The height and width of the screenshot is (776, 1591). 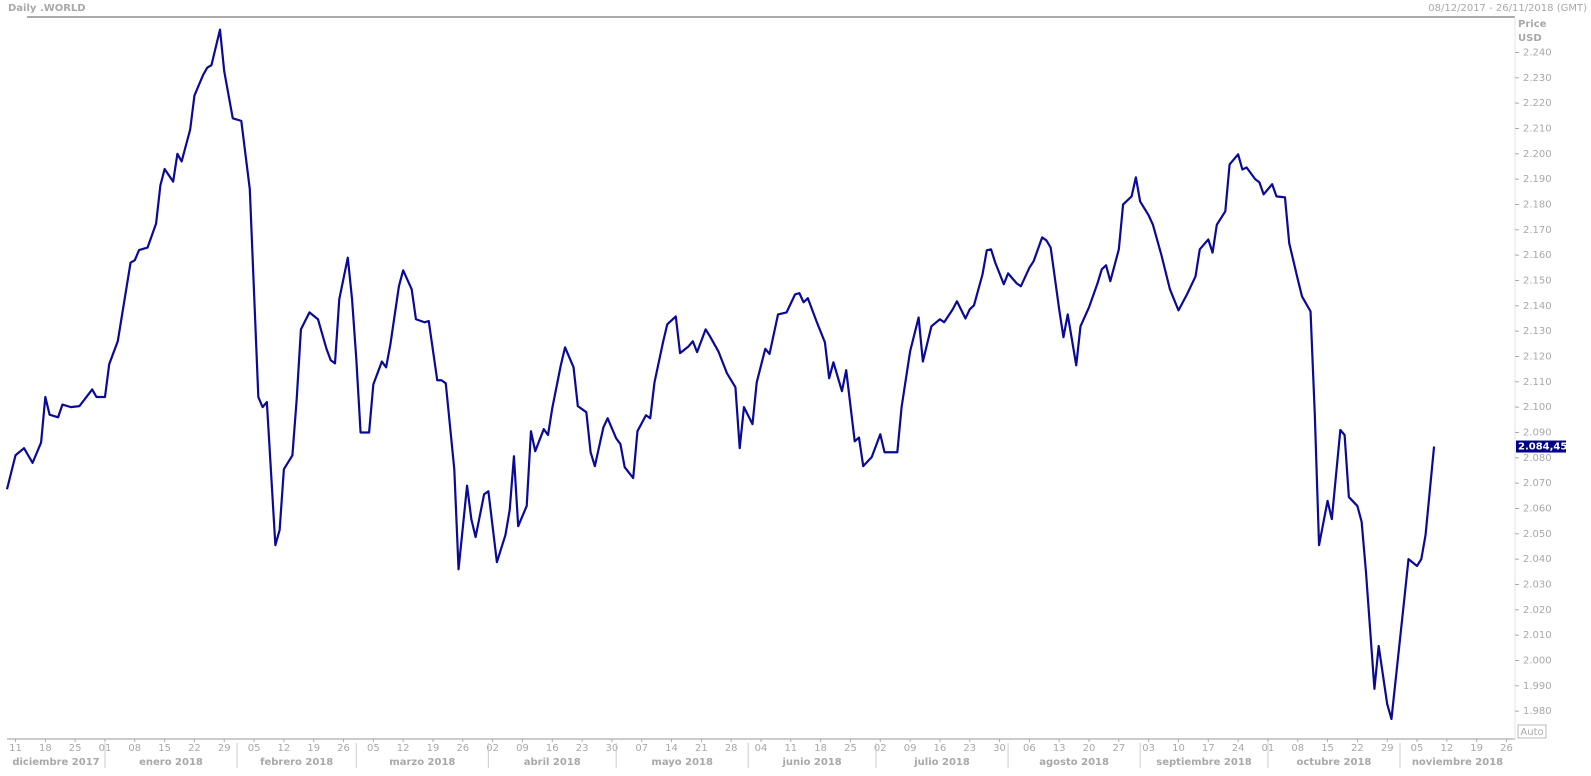 I want to click on y-tick-label: 2.160, so click(x=1537, y=255).